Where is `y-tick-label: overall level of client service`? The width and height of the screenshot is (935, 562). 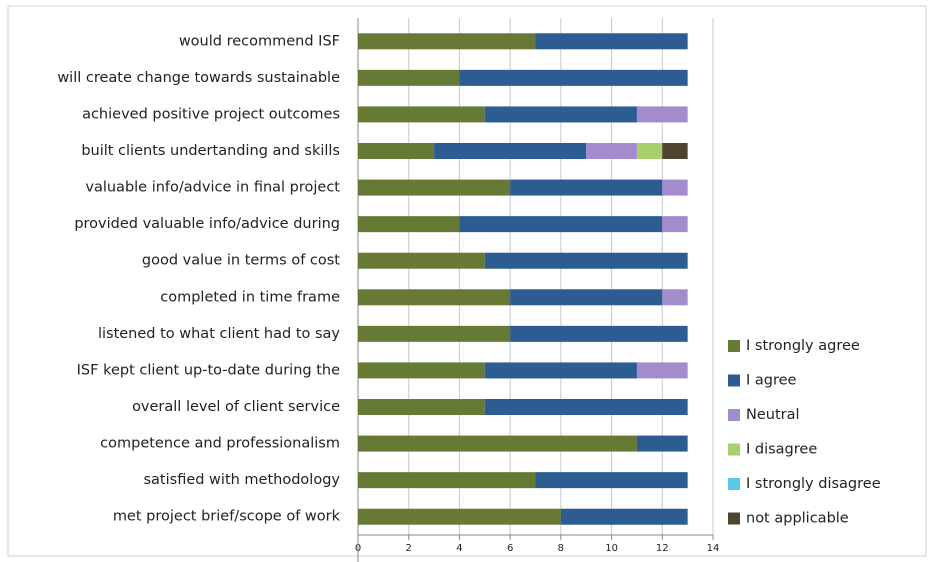 y-tick-label: overall level of client service is located at coordinates (236, 407).